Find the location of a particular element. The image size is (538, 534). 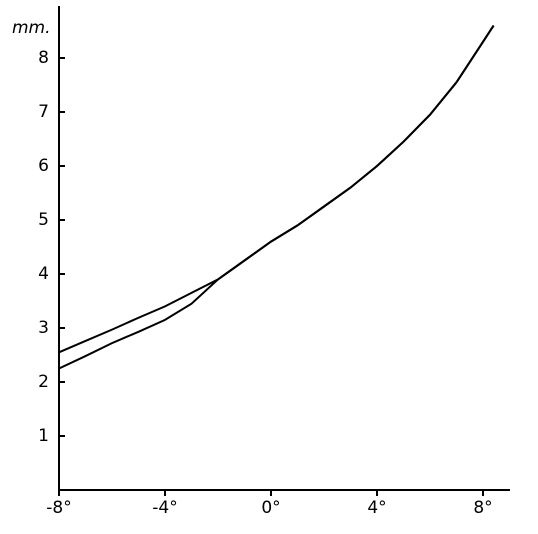

x-tick-label: -4° is located at coordinates (164, 508).